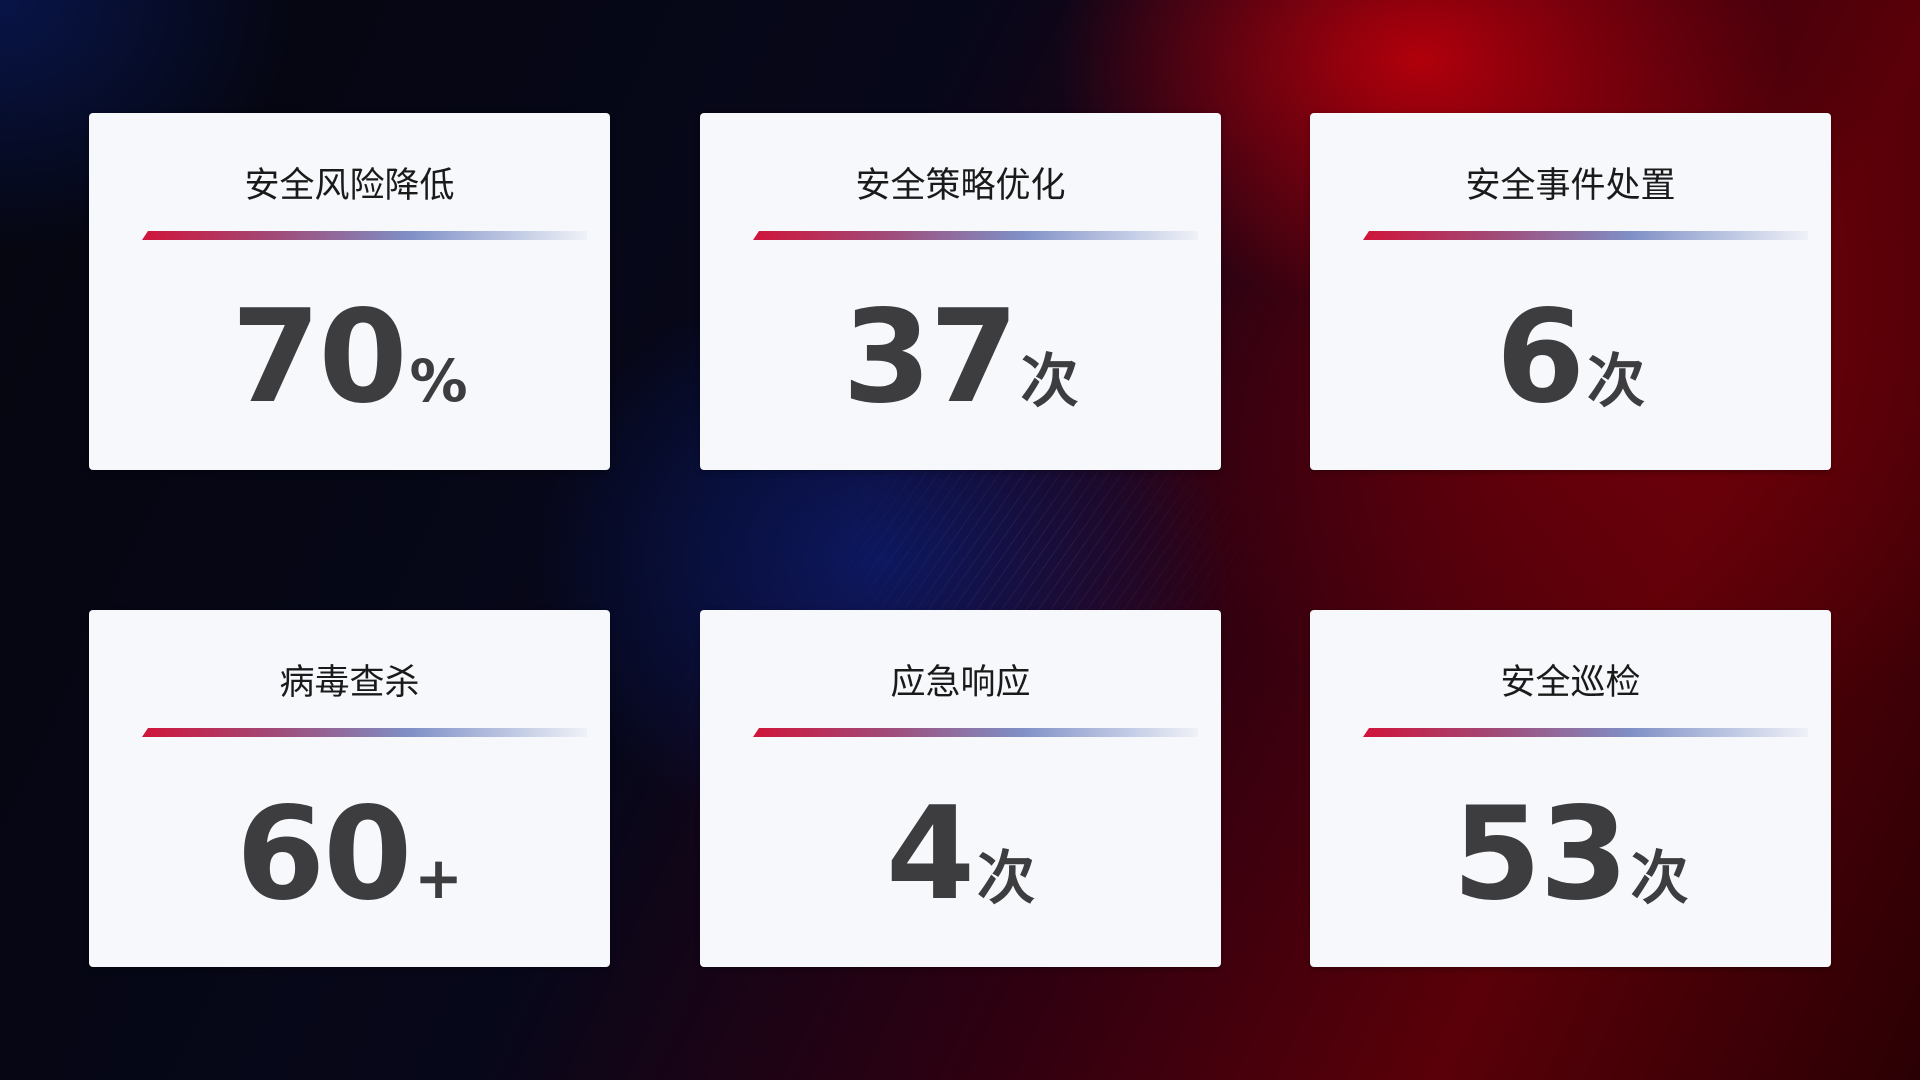 Image resolution: width=1920 pixels, height=1080 pixels. I want to click on stat-title: 病毒查杀, so click(349, 683).